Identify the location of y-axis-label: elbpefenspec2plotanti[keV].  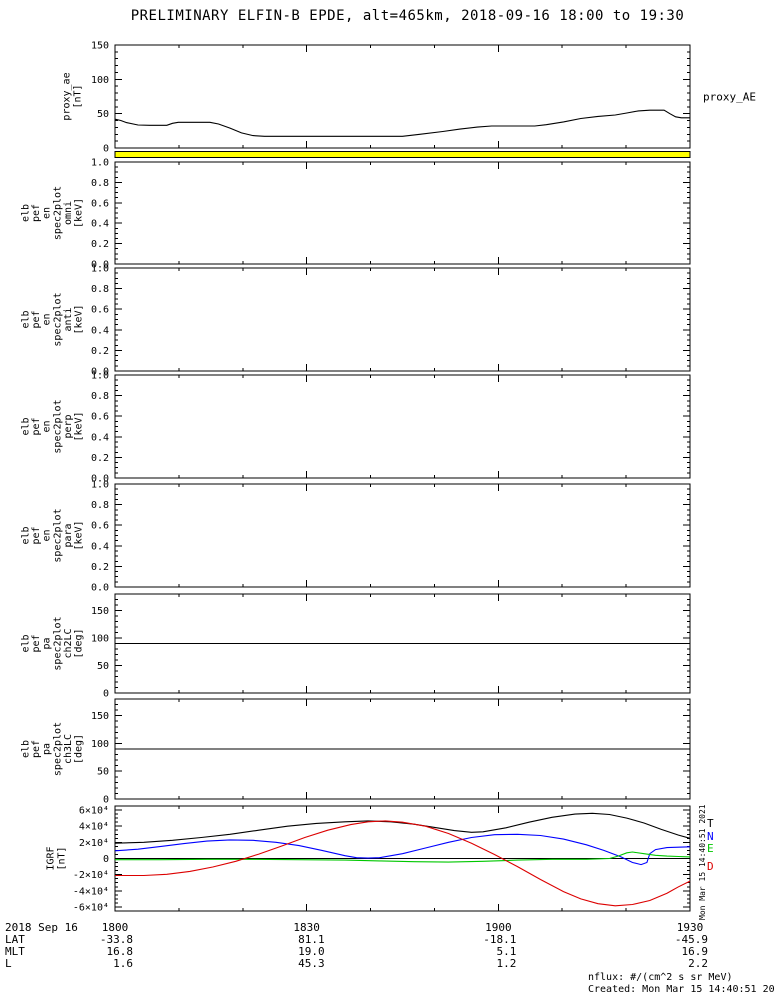
(53, 319).